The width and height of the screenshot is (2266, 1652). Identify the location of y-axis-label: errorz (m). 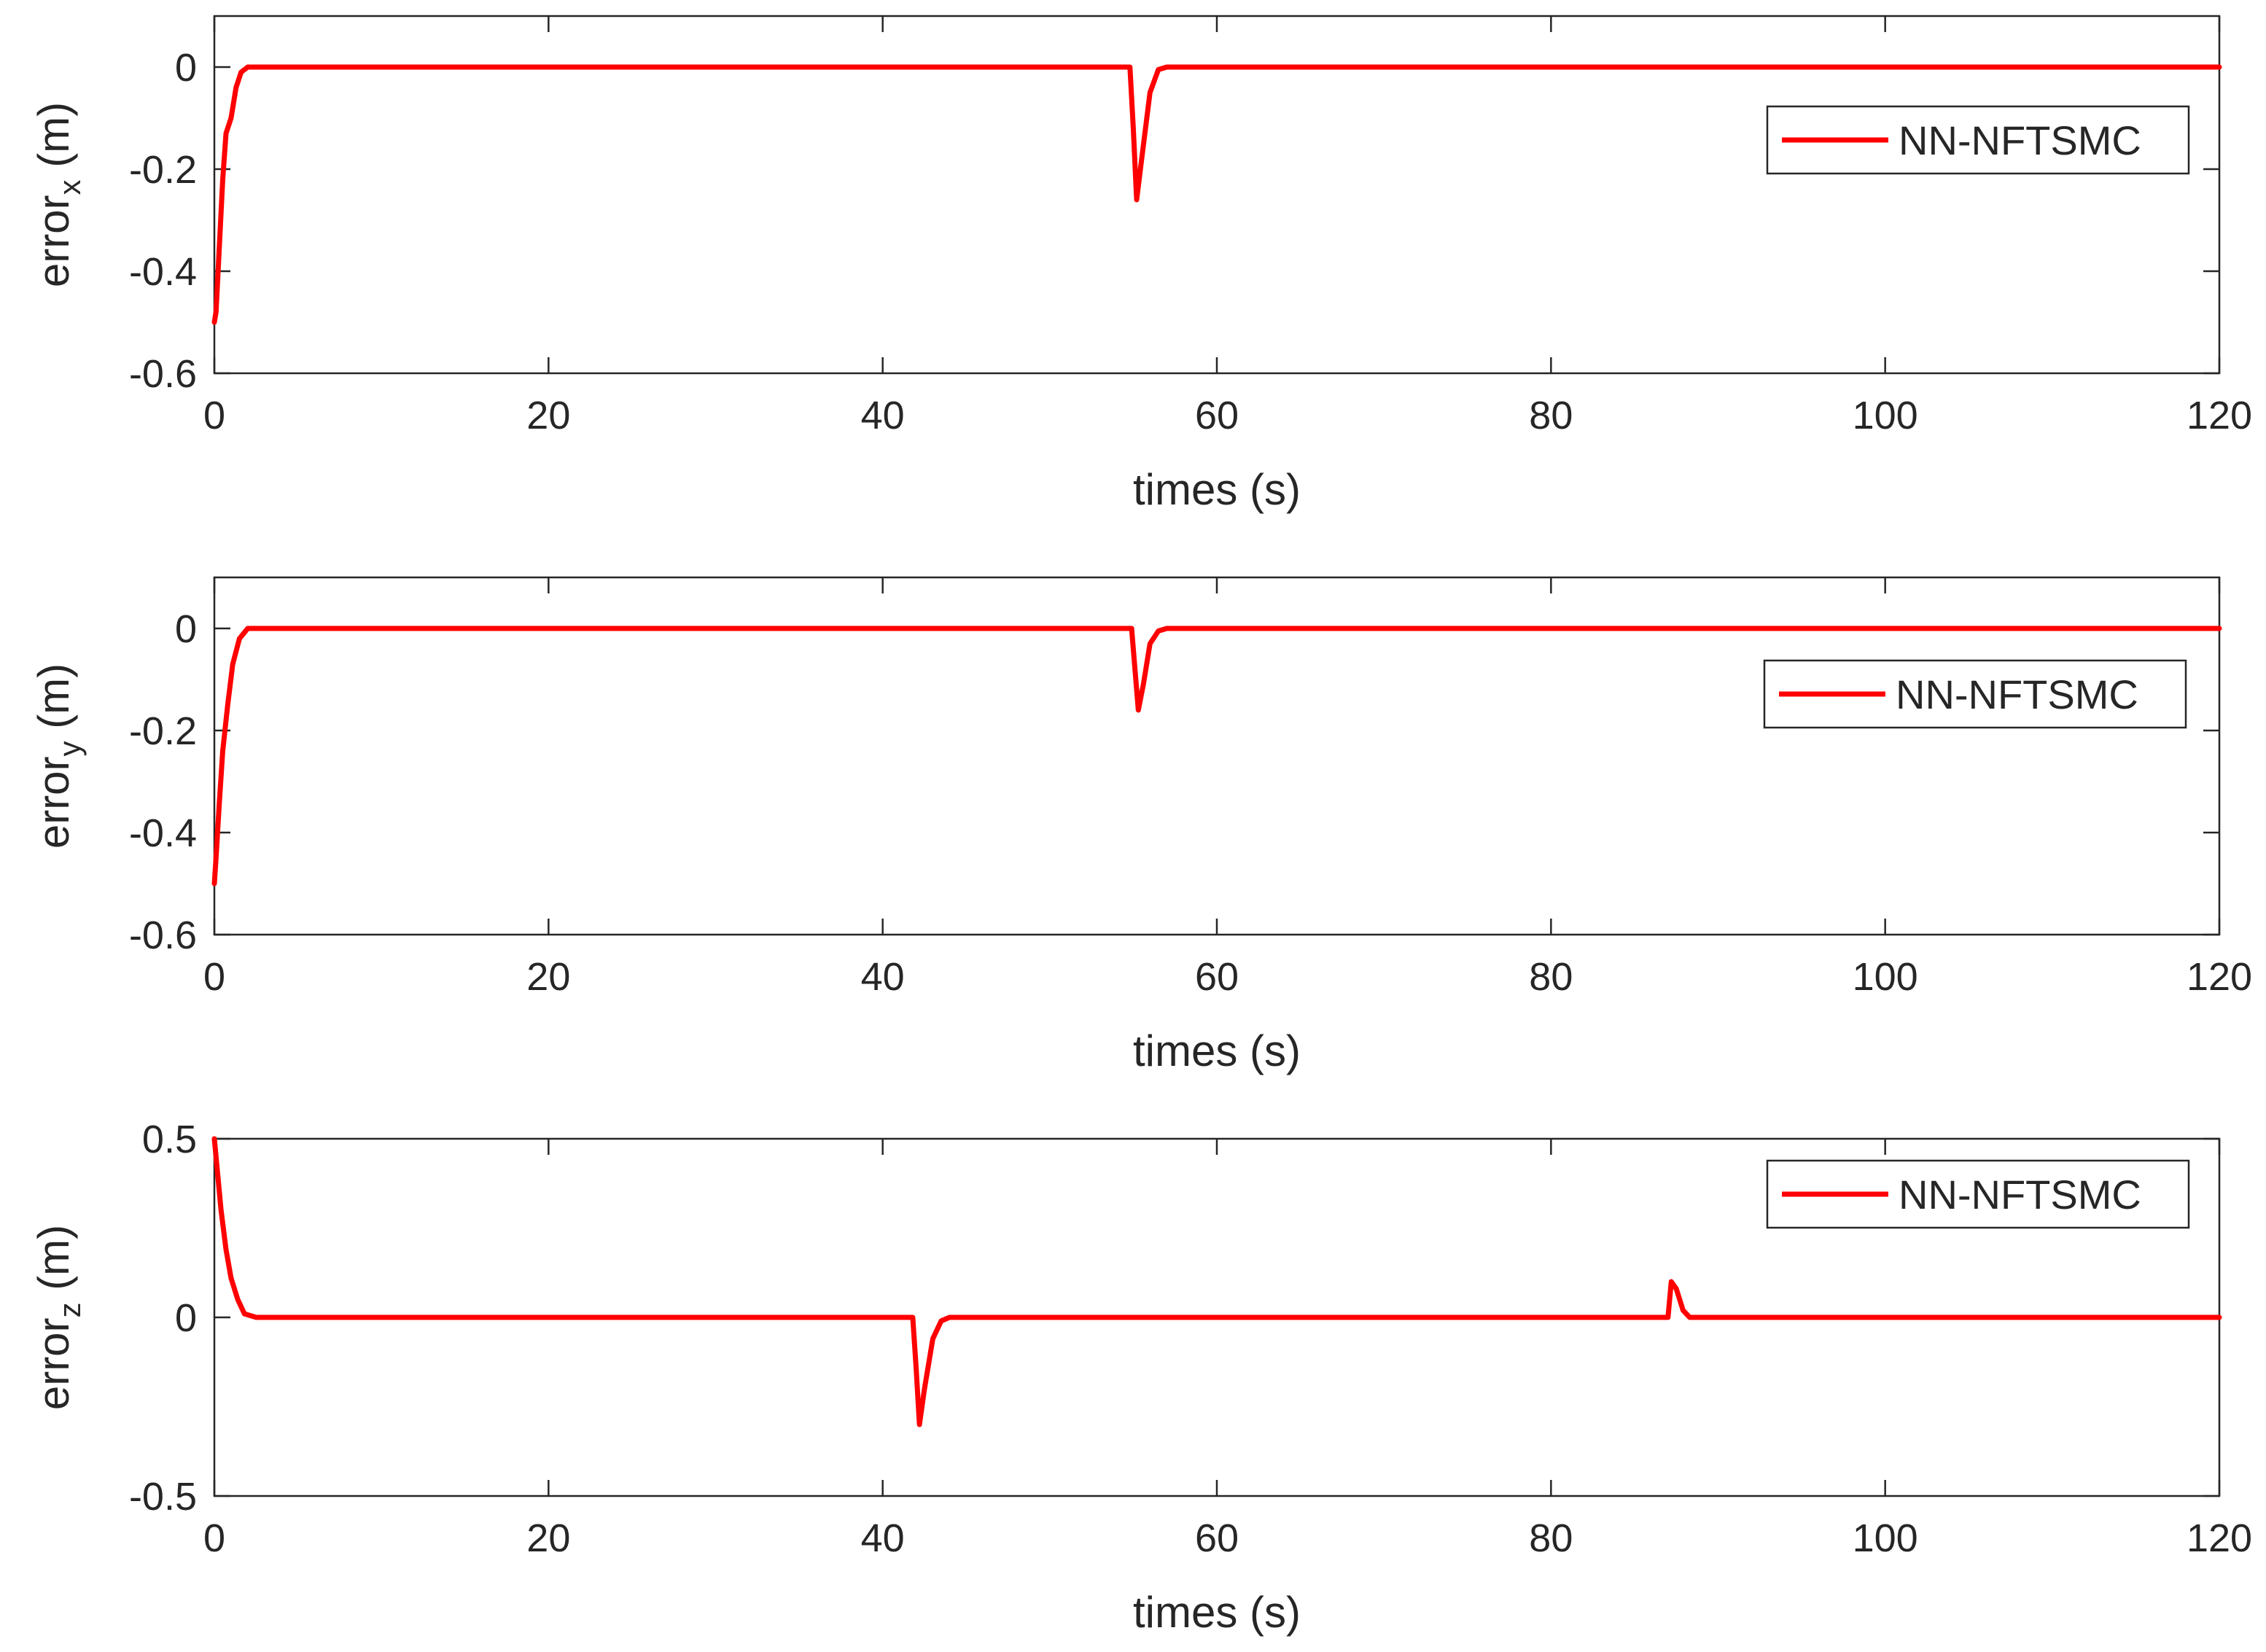
(58, 1317).